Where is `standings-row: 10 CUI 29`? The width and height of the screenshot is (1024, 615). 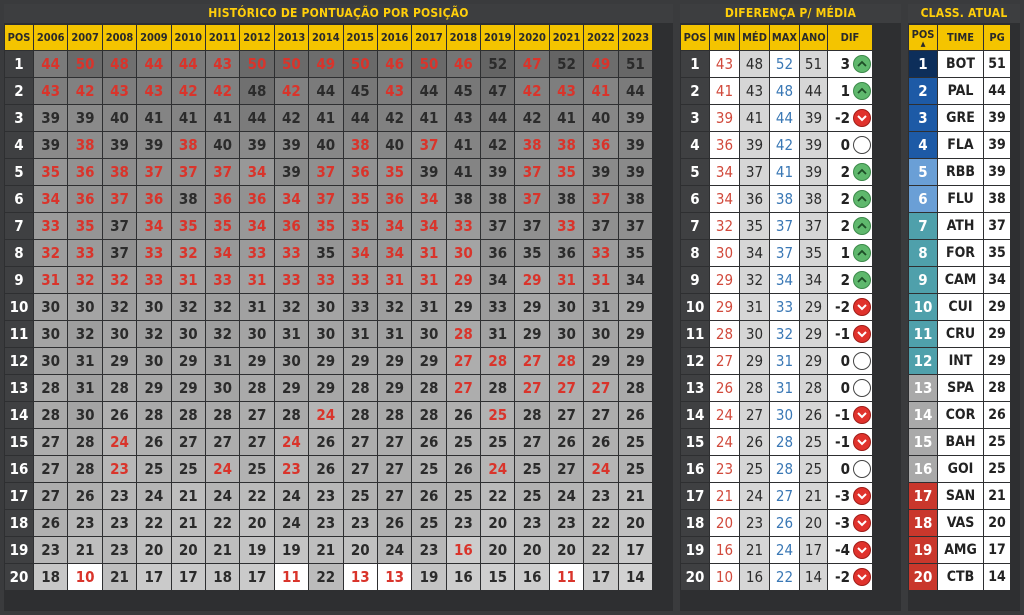
standings-row: 10 CUI 29 is located at coordinates (959, 307).